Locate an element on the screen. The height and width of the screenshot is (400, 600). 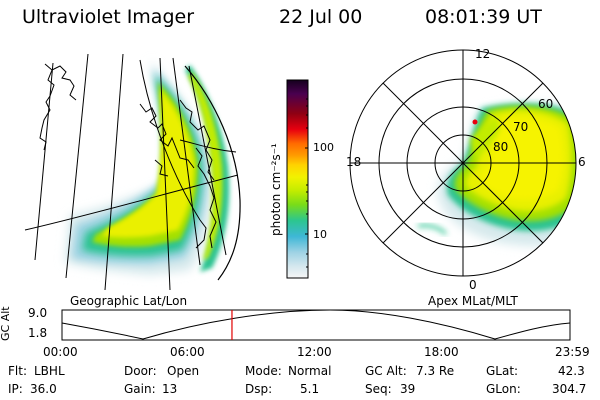
status-flt-label: Flt: is located at coordinates (17, 371).